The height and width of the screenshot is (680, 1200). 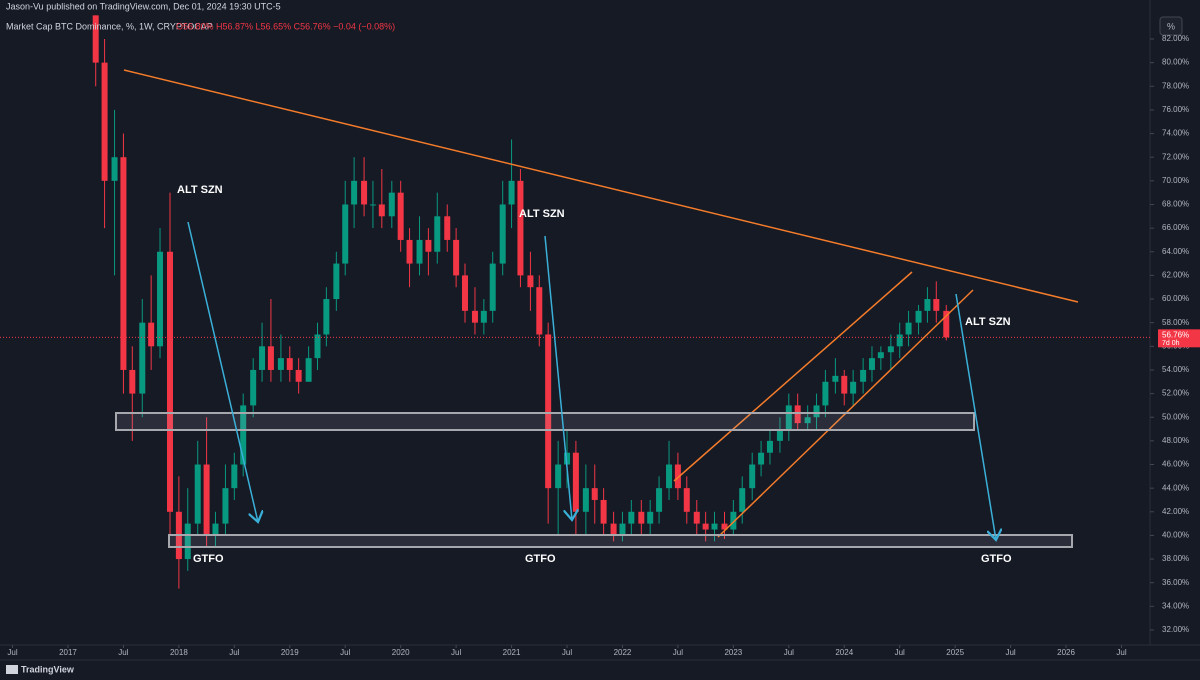 I want to click on x-tick-label: 2021, so click(x=512, y=652).